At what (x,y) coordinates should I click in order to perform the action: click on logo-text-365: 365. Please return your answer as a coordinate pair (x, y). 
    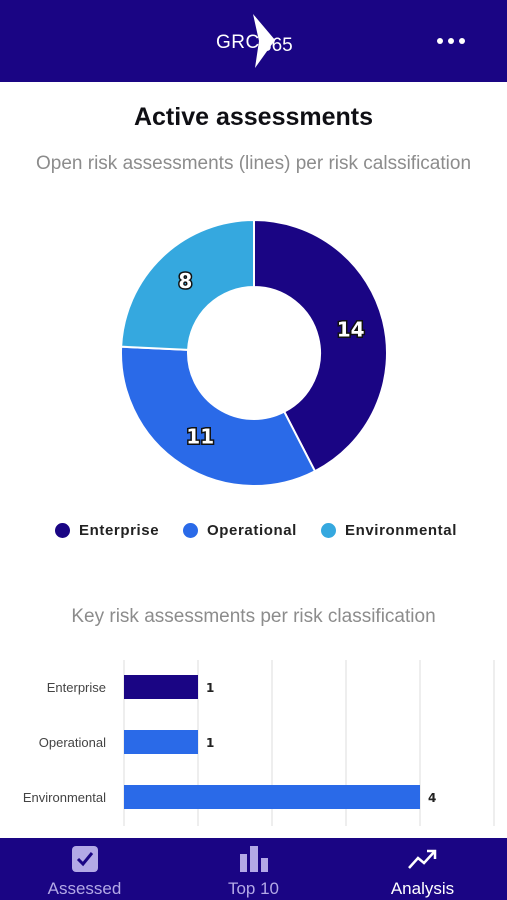
    Looking at the image, I should click on (277, 45).